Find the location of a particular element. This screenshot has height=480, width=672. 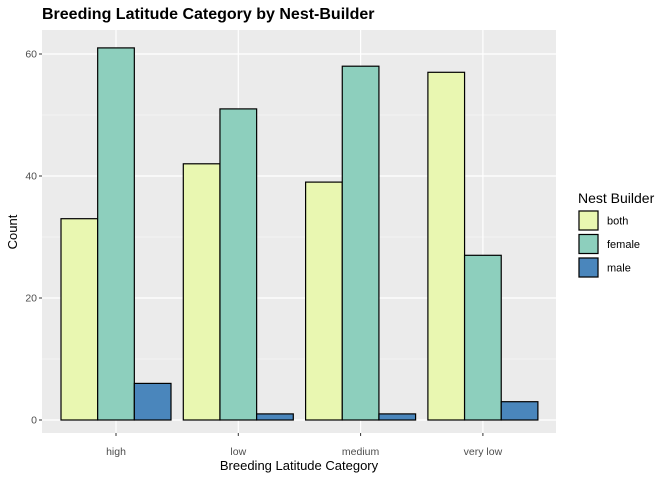

y-tick-label: 20 is located at coordinates (31, 299).